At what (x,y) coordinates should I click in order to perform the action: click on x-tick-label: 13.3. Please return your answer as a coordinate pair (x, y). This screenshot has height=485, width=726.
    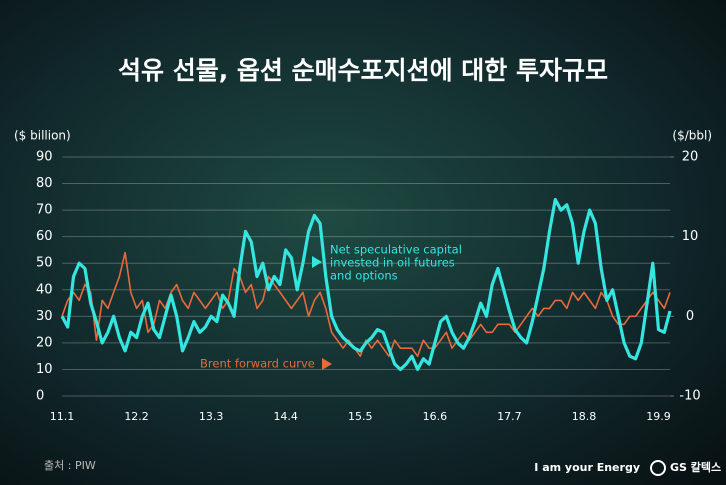
    Looking at the image, I should click on (211, 416).